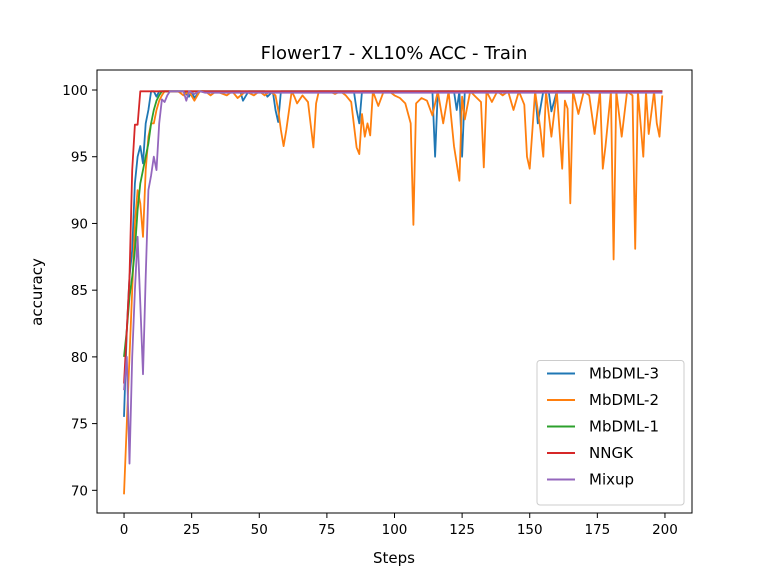 Image resolution: width=768 pixels, height=576 pixels. I want to click on y-axis-label: accuracy, so click(37, 292).